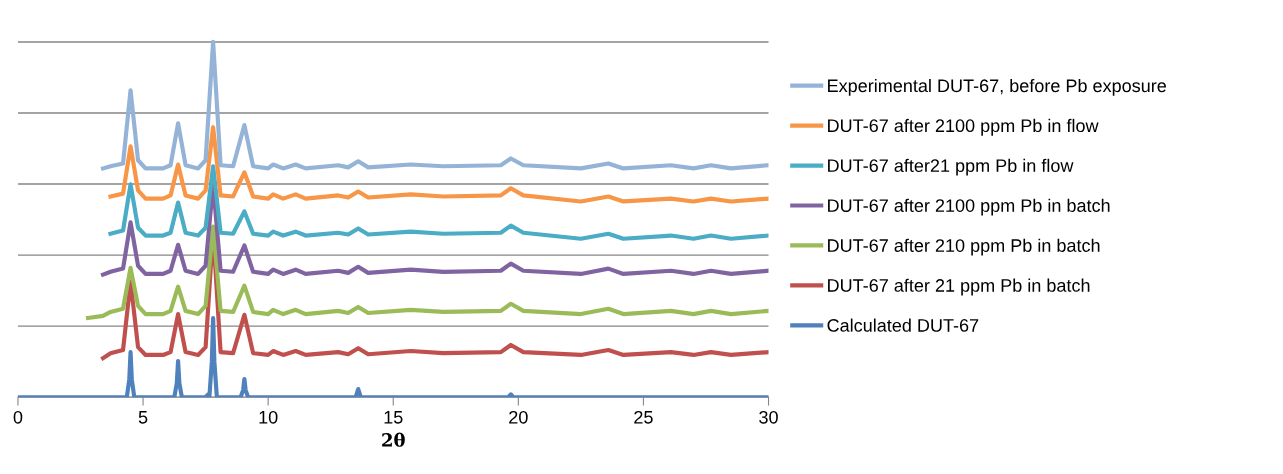 This screenshot has height=474, width=1283. Describe the element at coordinates (393, 439) in the screenshot. I see `x-axis-title: 2θ` at that location.